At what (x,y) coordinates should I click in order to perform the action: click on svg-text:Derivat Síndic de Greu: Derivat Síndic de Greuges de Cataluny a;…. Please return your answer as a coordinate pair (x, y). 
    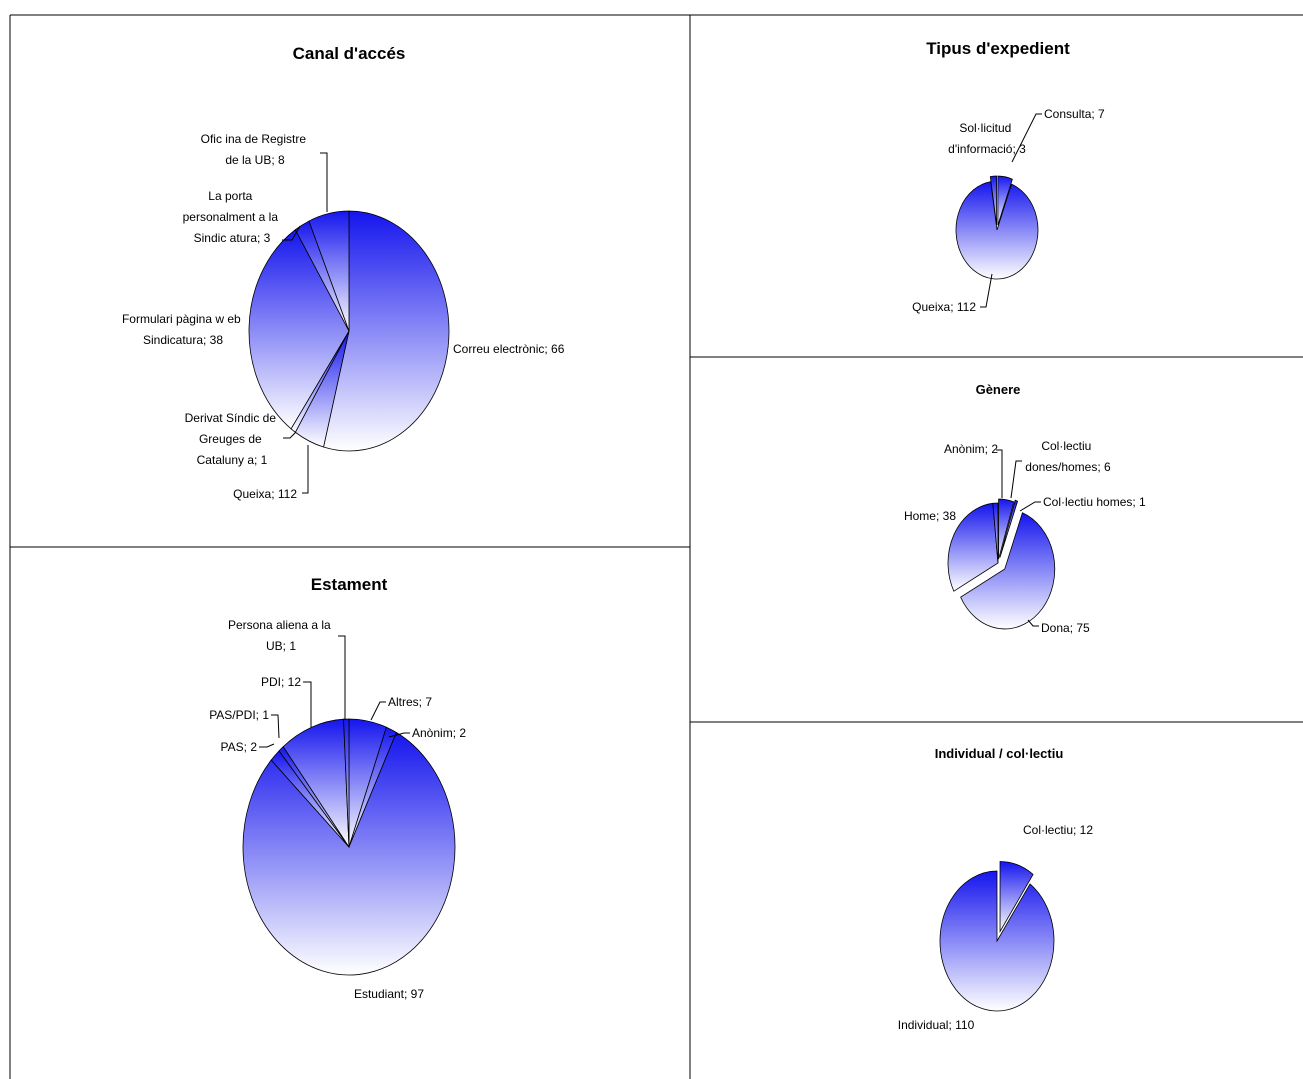
    Looking at the image, I should click on (232, 439).